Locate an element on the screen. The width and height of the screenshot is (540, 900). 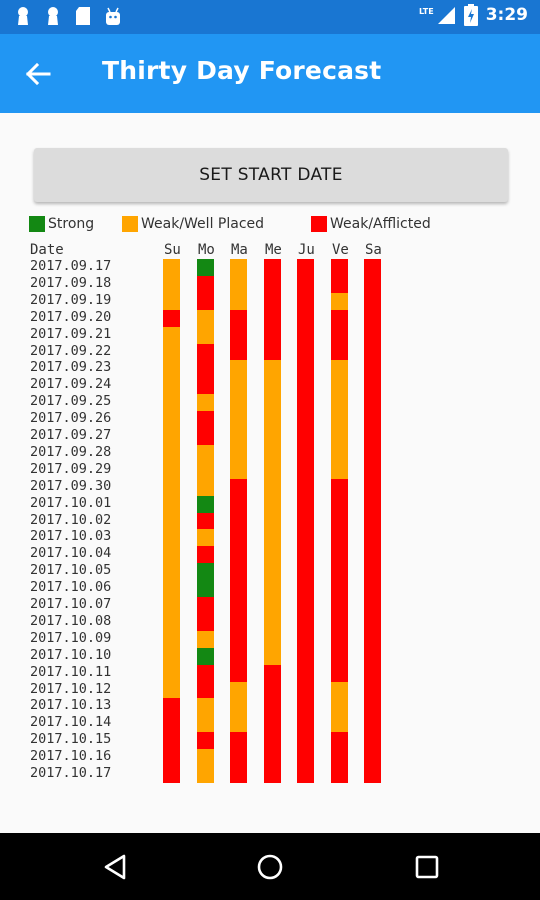
date-label: 2017.10.12 is located at coordinates (71, 688).